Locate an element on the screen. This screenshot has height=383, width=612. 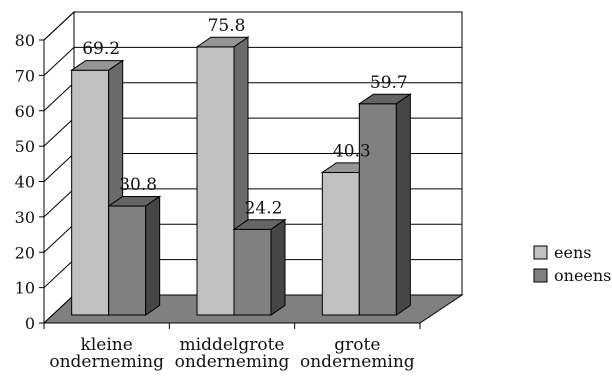
legend-item: oneens is located at coordinates (572, 275).